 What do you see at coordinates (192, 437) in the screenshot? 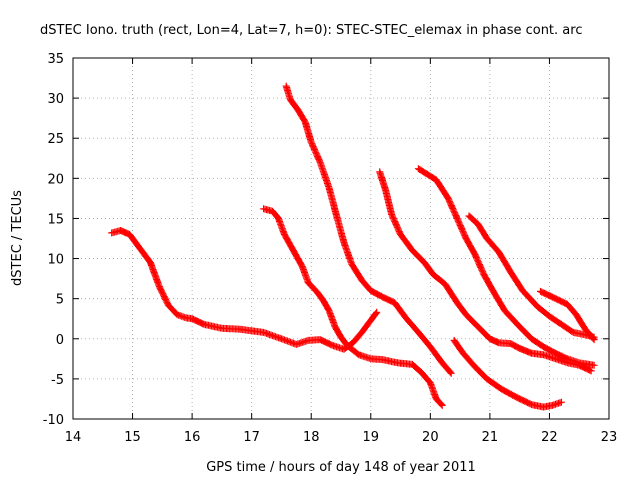
I see `x-tick-label: 16` at bounding box center [192, 437].